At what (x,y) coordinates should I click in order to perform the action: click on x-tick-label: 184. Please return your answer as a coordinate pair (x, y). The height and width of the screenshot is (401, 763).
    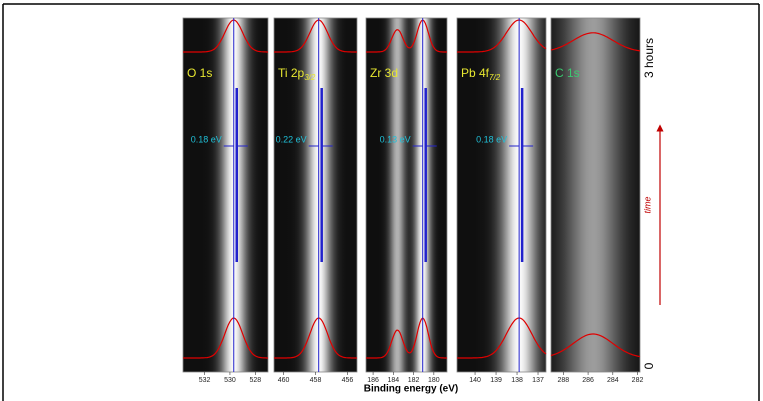
    Looking at the image, I should click on (393, 380).